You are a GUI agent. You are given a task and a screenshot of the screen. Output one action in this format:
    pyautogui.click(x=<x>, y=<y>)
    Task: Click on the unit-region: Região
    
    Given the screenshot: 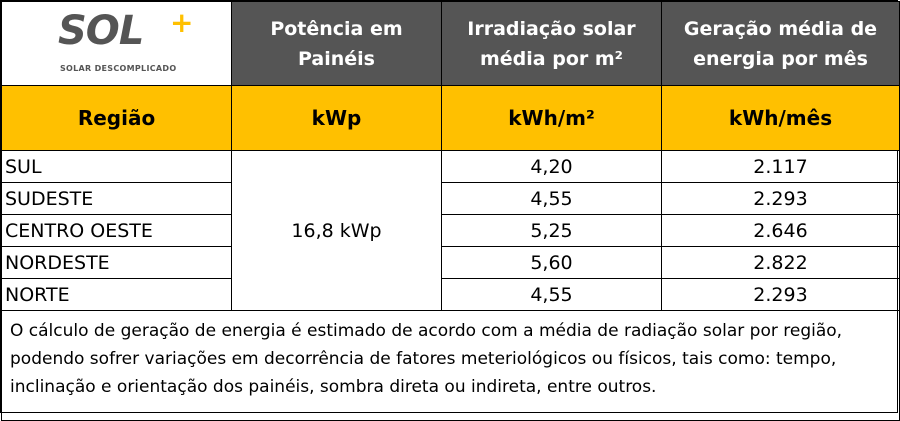 What is the action you would take?
    pyautogui.click(x=116, y=118)
    